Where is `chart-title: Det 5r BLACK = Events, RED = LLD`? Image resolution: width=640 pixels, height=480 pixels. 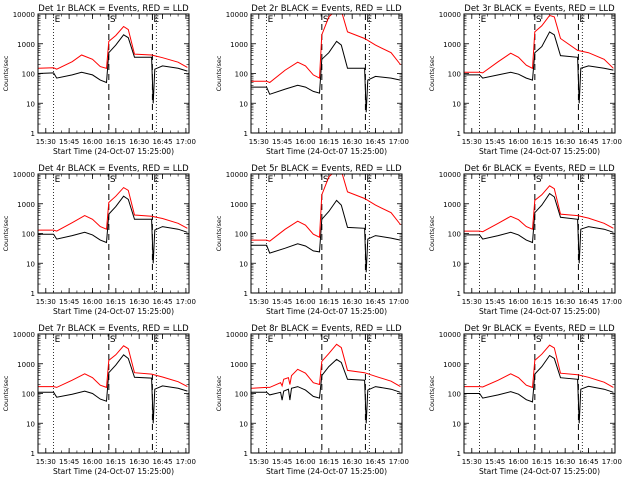
chart-title: Det 5r BLACK = Events, RED = LLD is located at coordinates (326, 169).